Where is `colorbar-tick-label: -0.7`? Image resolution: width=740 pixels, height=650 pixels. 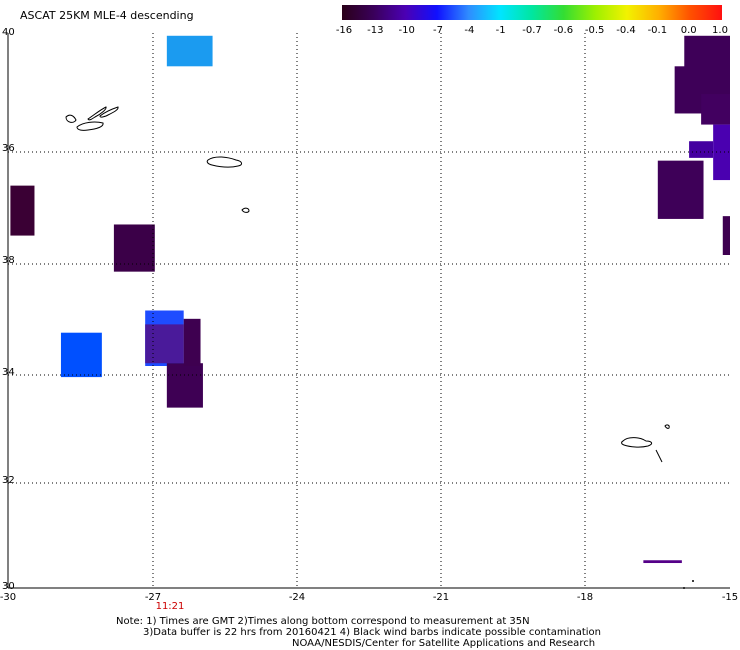 colorbar-tick-label: -0.7 is located at coordinates (532, 30).